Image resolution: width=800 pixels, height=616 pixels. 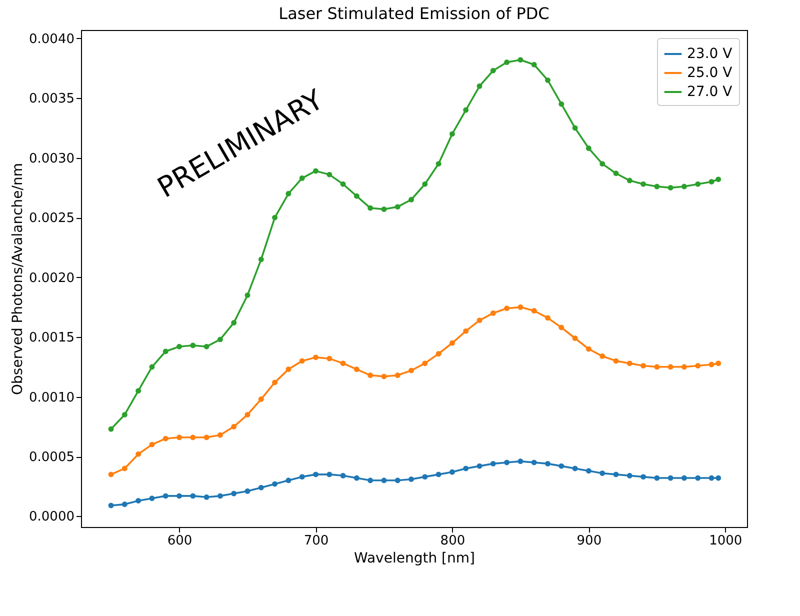 I want to click on x-tick-label: 700, so click(x=316, y=541).